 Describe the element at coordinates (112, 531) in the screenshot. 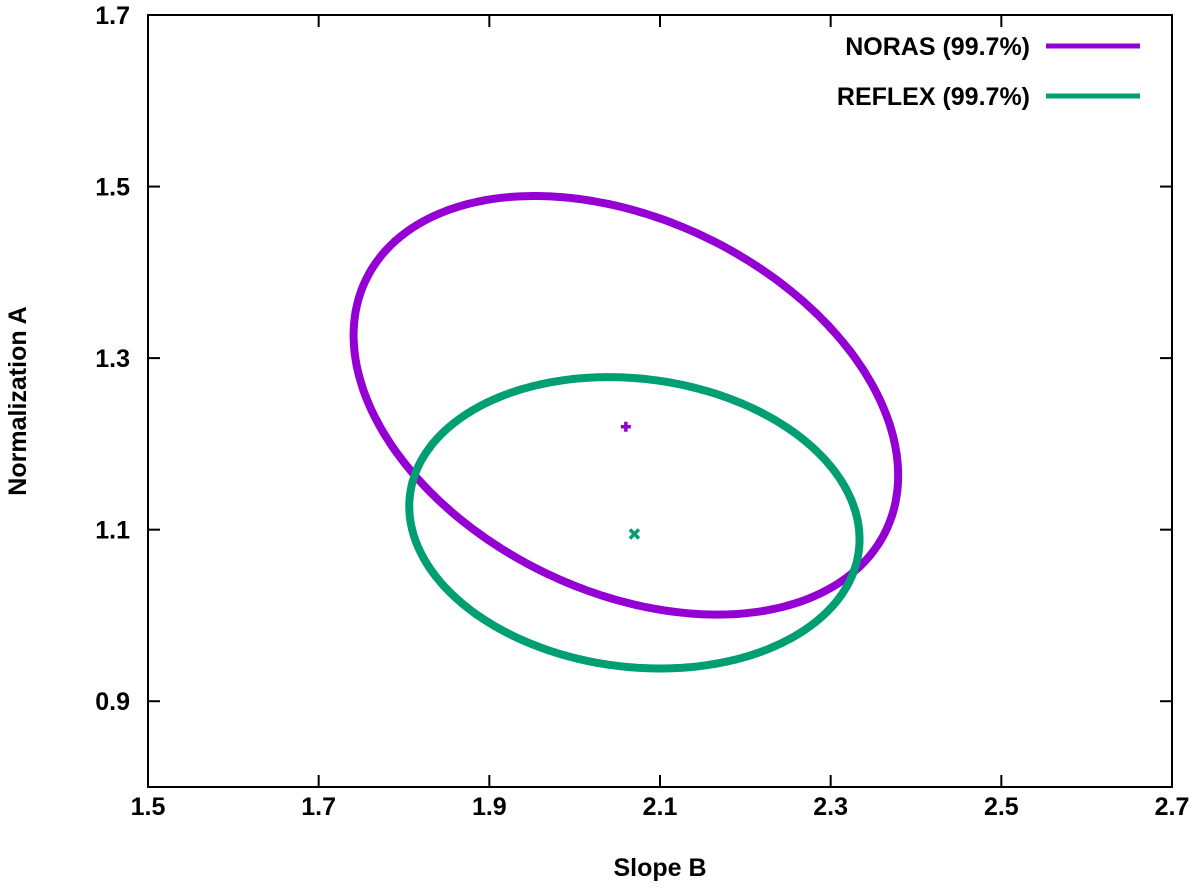

I see `y-tick-label: 1.1` at that location.